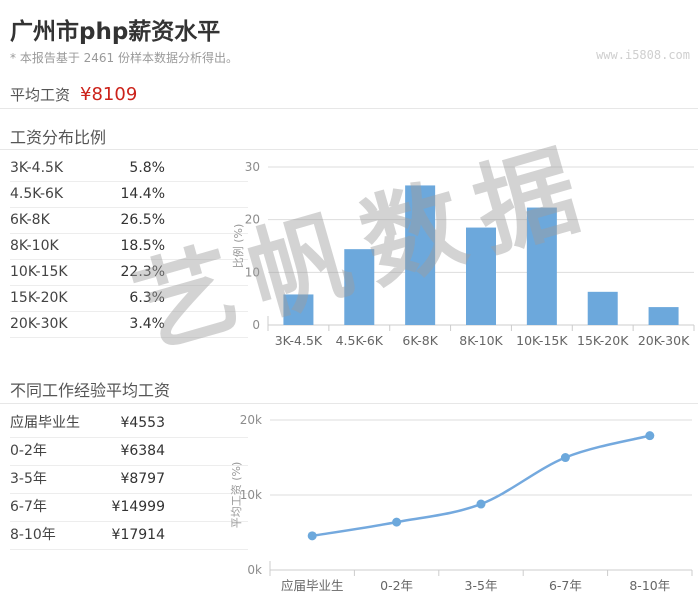 The image size is (698, 614). I want to click on row-label: 4.5K-6K, so click(37, 194).